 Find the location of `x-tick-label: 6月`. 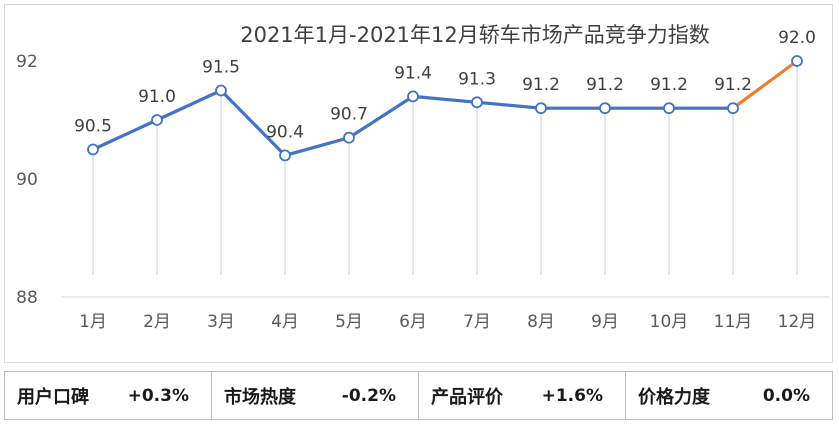

x-tick-label: 6月 is located at coordinates (413, 322).